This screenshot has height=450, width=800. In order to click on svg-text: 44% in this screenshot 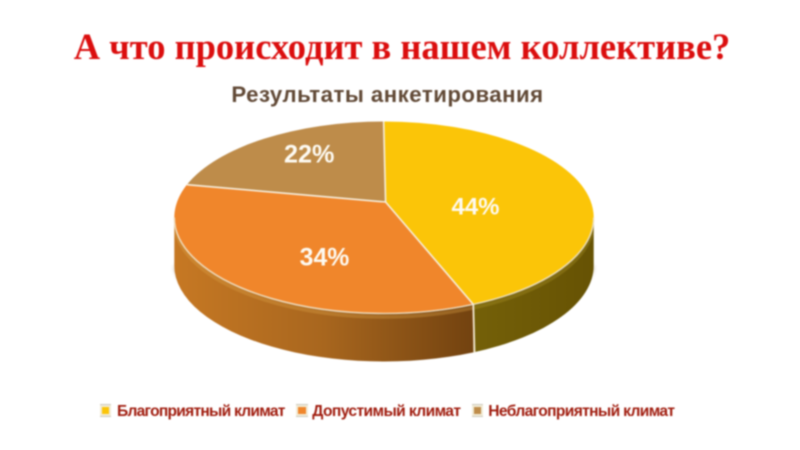, I will do `click(475, 207)`.